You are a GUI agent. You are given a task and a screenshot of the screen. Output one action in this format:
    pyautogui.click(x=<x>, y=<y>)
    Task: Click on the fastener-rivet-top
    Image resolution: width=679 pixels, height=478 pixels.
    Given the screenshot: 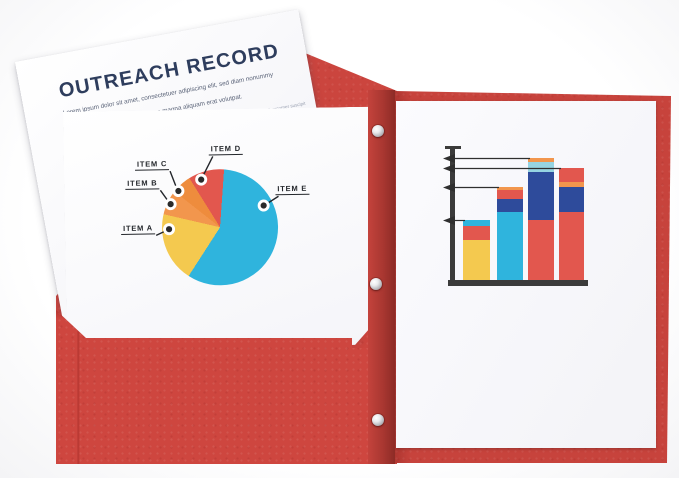 What is the action you would take?
    pyautogui.click(x=378, y=131)
    